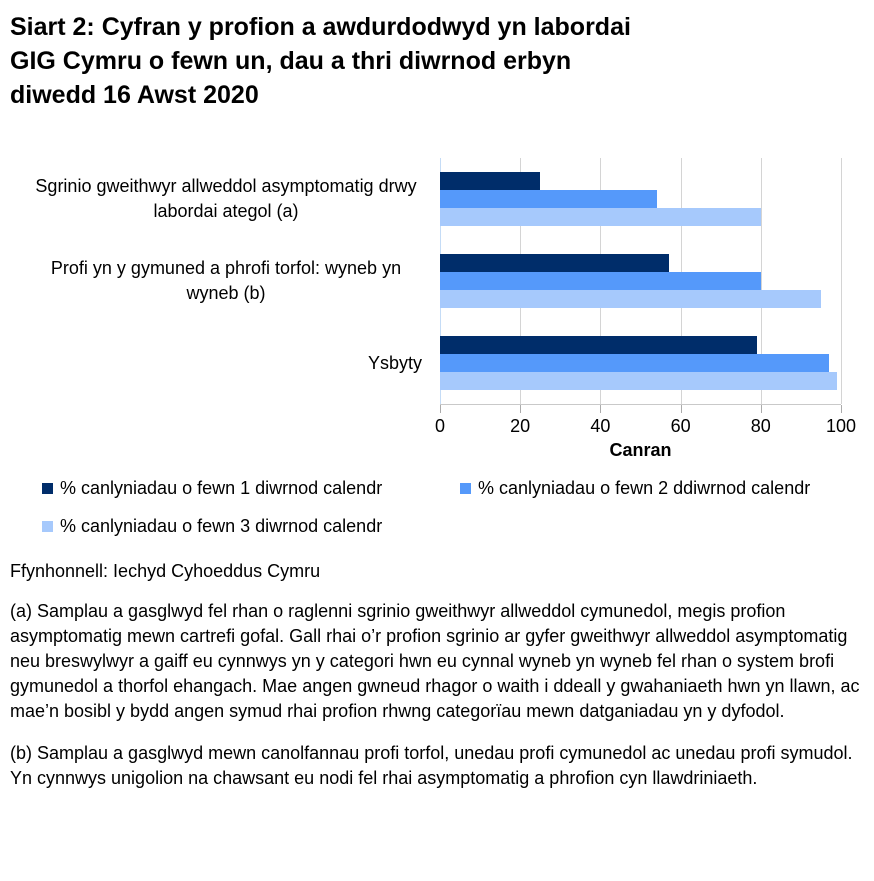 The image size is (874, 881). What do you see at coordinates (640, 404) in the screenshot?
I see `x-axis-line` at bounding box center [640, 404].